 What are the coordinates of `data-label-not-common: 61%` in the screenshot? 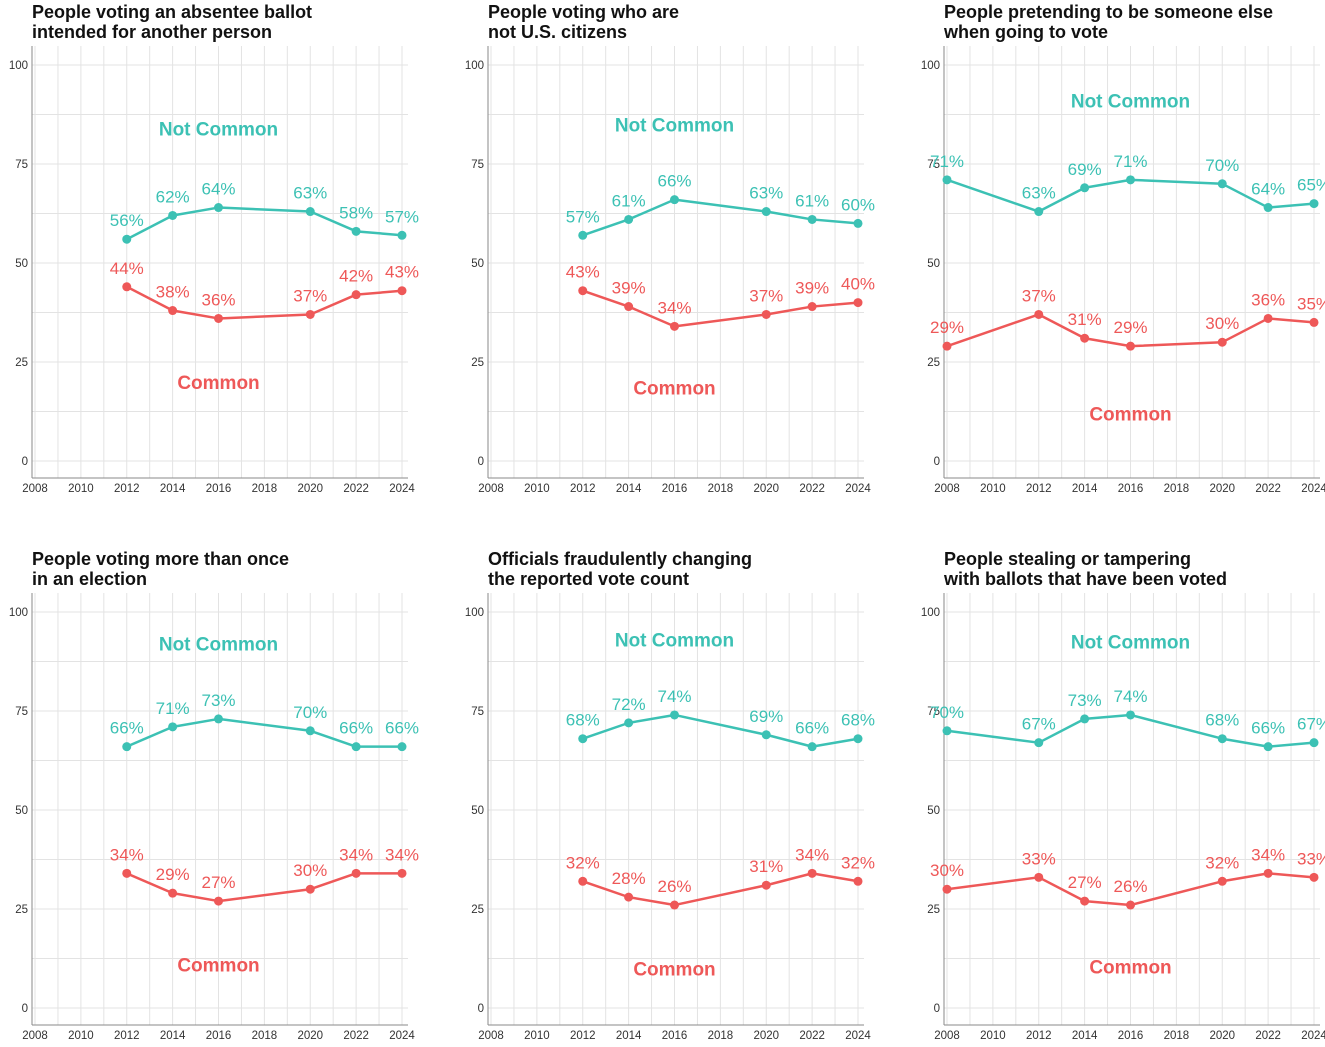 It's located at (629, 200).